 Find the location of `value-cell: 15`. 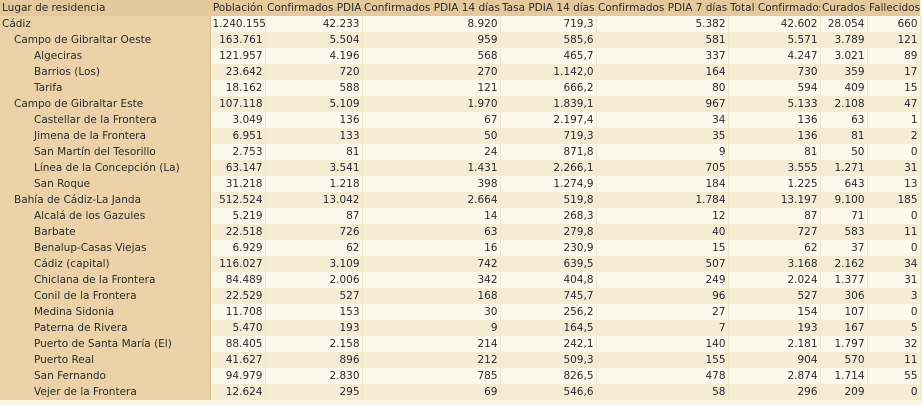

value-cell: 15 is located at coordinates (894, 88).